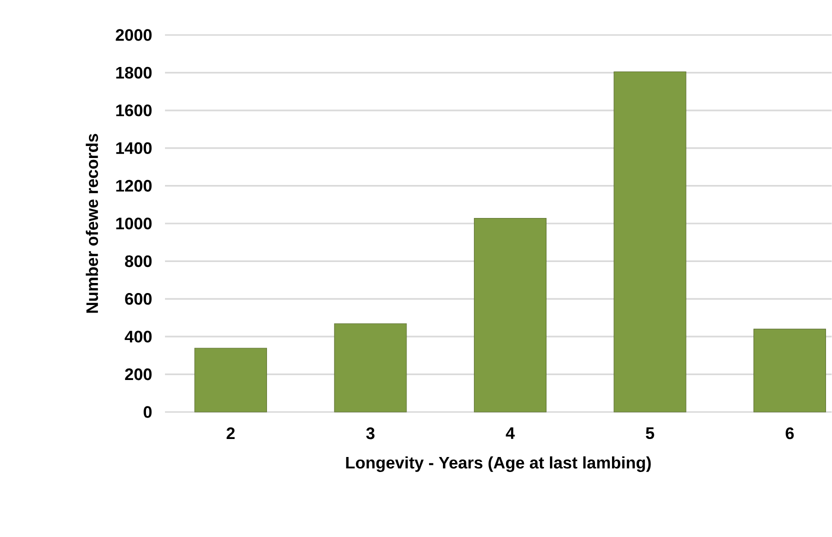 This screenshot has width=832, height=537. I want to click on y-tick-label: 1400, so click(134, 148).